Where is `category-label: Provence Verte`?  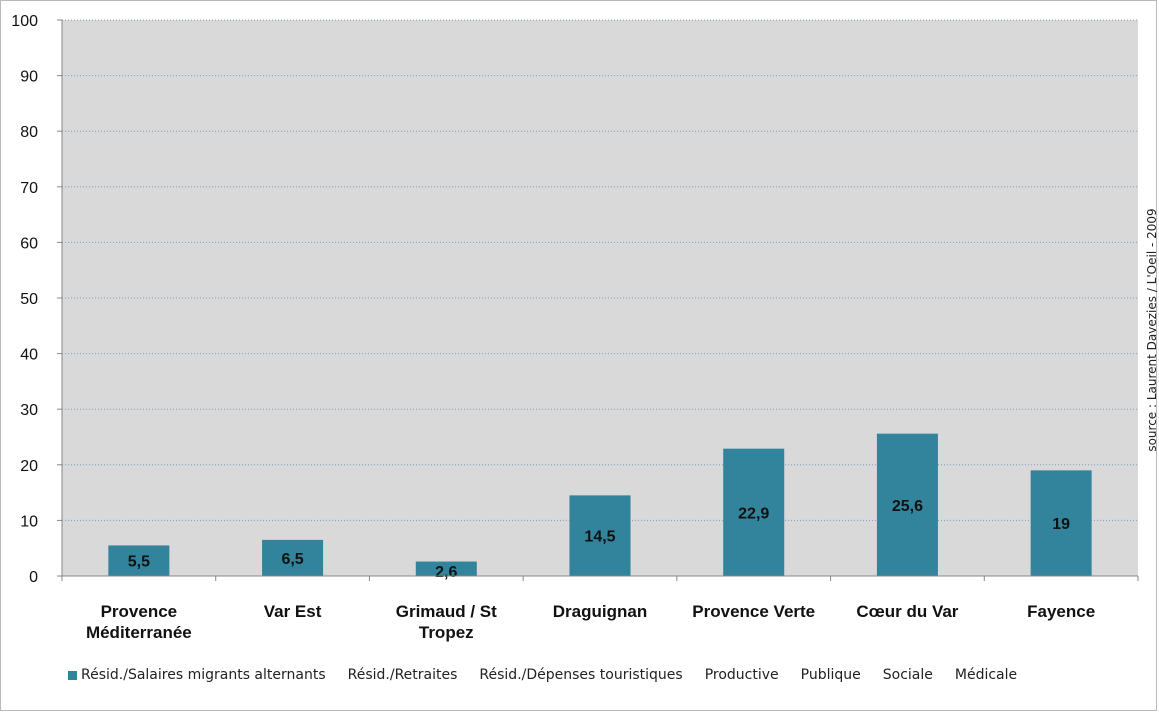
category-label: Provence Verte is located at coordinates (753, 611).